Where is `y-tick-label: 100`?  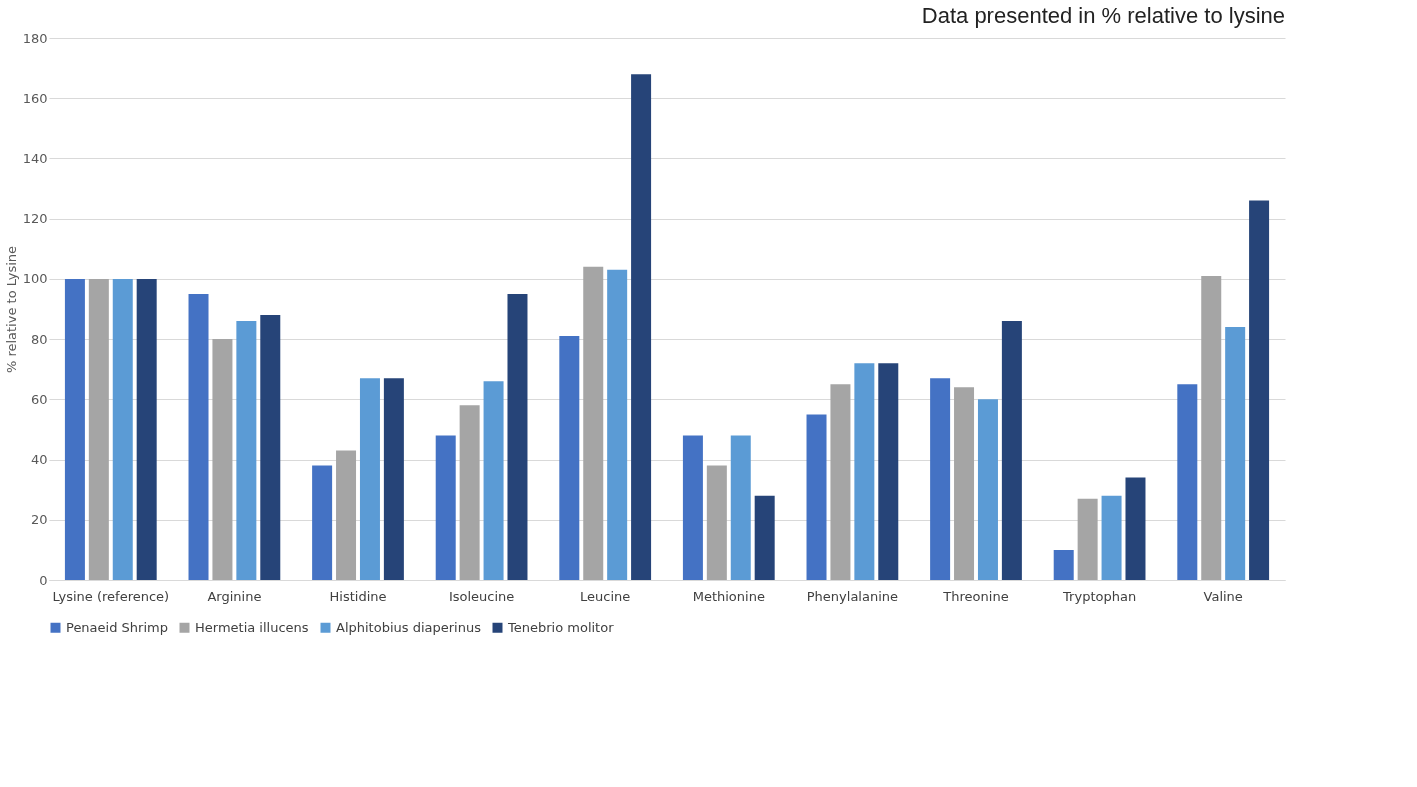
y-tick-label: 100 is located at coordinates (35, 279).